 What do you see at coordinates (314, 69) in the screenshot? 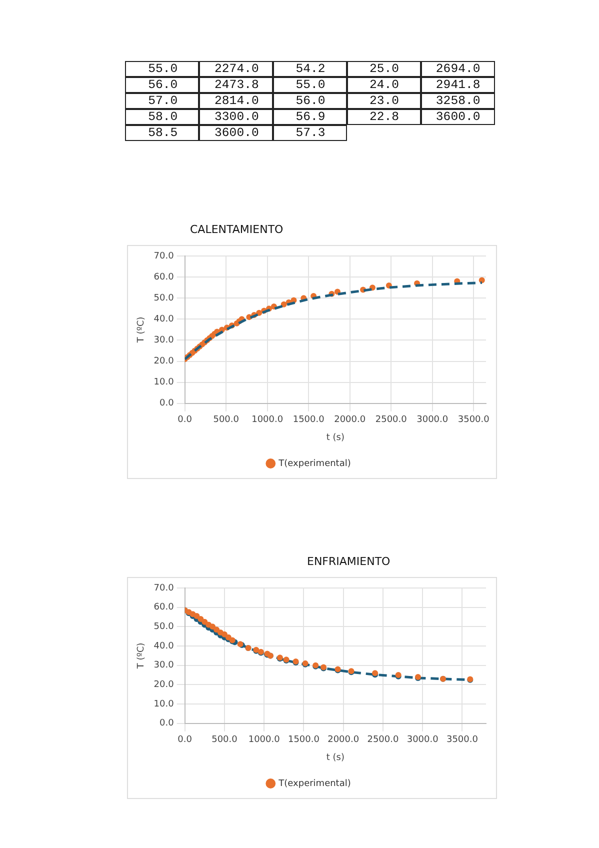
I see `text: 55.0 2274.0 54.2 25.0 2694.0` at bounding box center [314, 69].